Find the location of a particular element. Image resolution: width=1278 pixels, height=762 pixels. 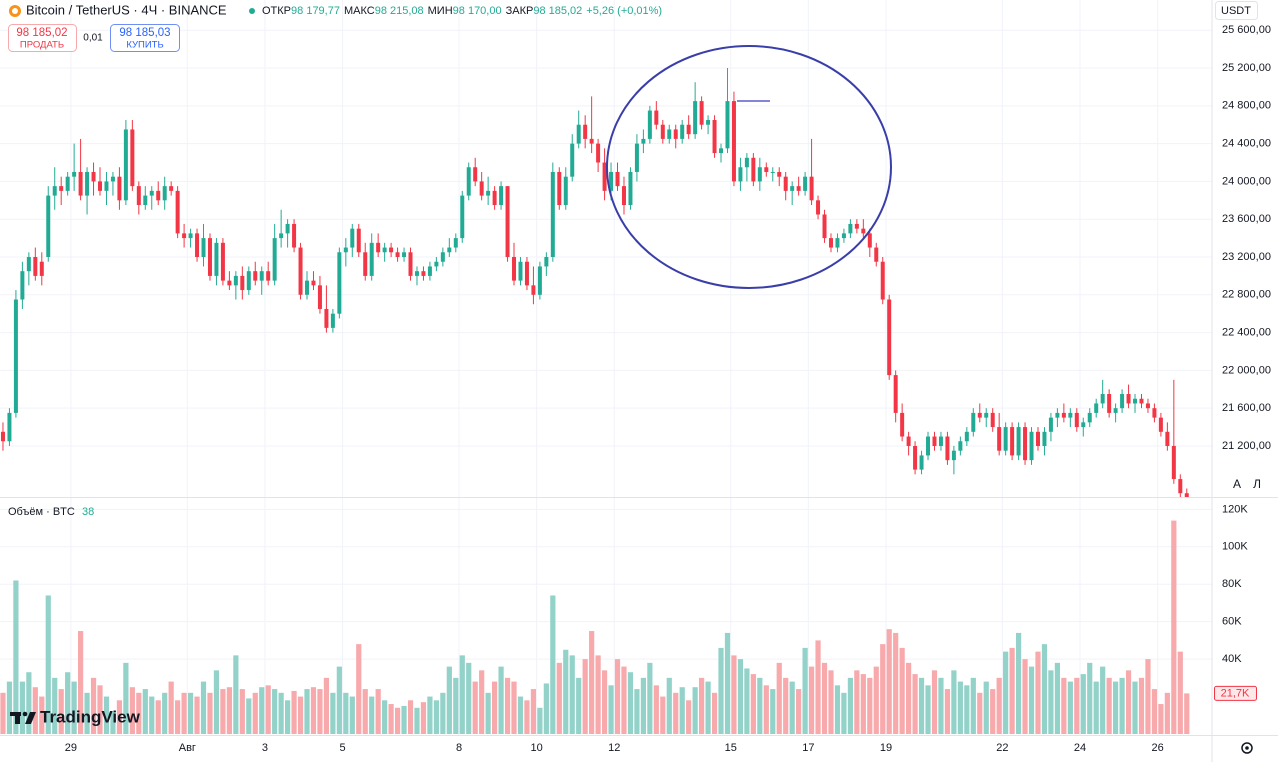

buy-button is located at coordinates (145, 38).